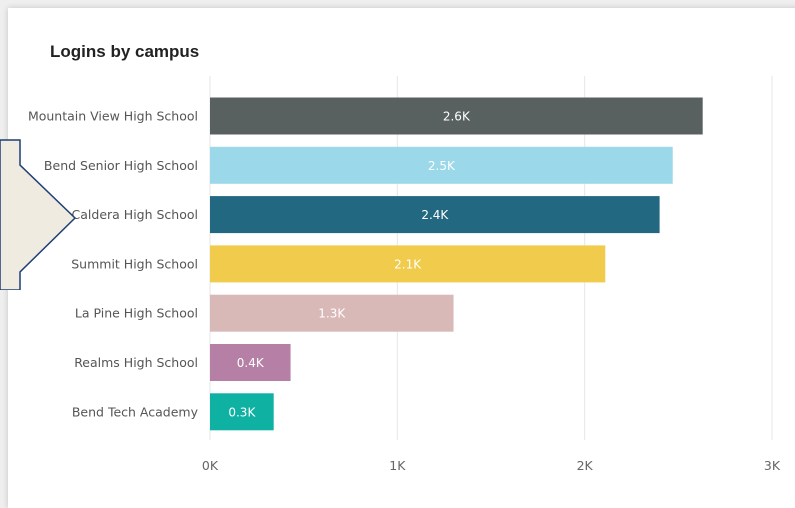 This screenshot has width=795, height=508. Describe the element at coordinates (121, 165) in the screenshot. I see `category-label: Bend Senior High School` at that location.